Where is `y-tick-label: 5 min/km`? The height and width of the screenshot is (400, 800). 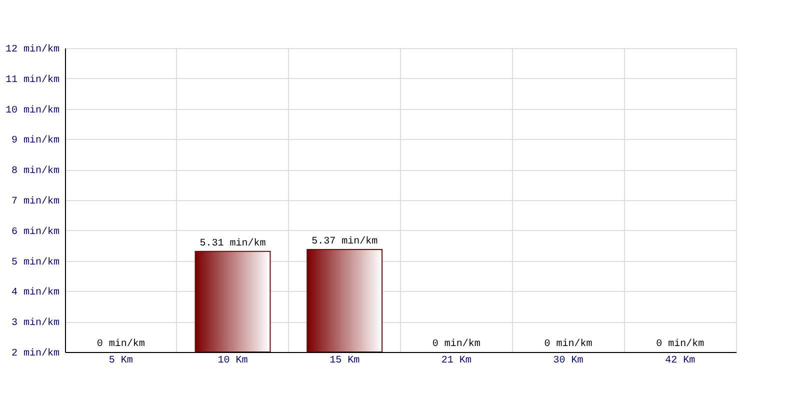 y-tick-label: 5 min/km is located at coordinates (35, 262).